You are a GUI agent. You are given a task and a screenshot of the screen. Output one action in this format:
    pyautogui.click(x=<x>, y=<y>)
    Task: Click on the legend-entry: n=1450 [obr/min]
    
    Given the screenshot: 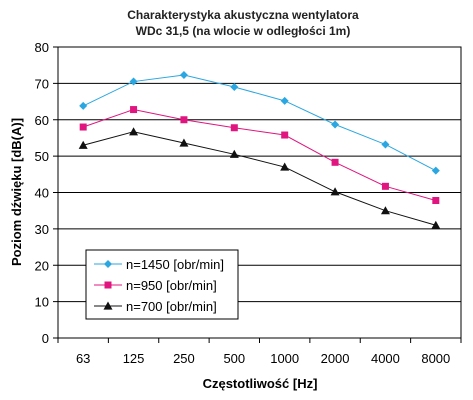 What is the action you would take?
    pyautogui.click(x=159, y=264)
    